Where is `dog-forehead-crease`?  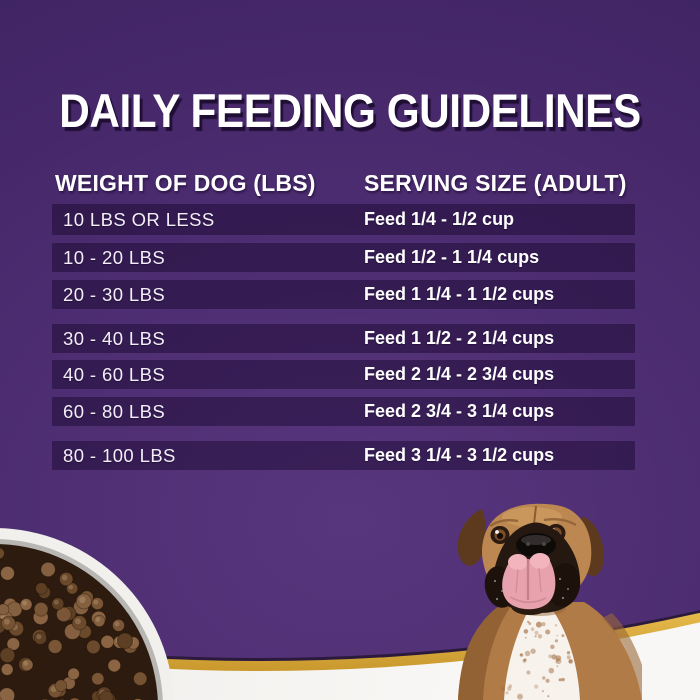
dog-forehead-crease is located at coordinates (535, 515).